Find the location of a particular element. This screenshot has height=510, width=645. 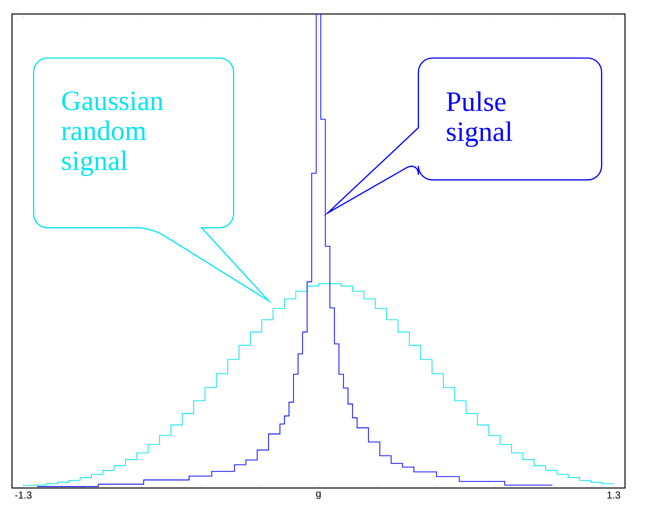

annotation: Gaussian random signal is located at coordinates (113, 133).